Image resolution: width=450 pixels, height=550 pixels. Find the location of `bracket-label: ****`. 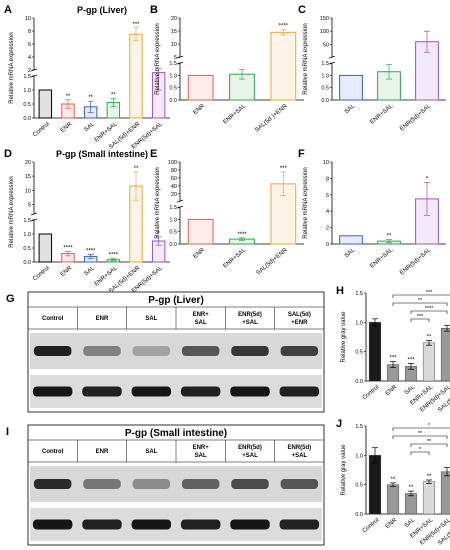

bracket-label: **** is located at coordinates (429, 309).